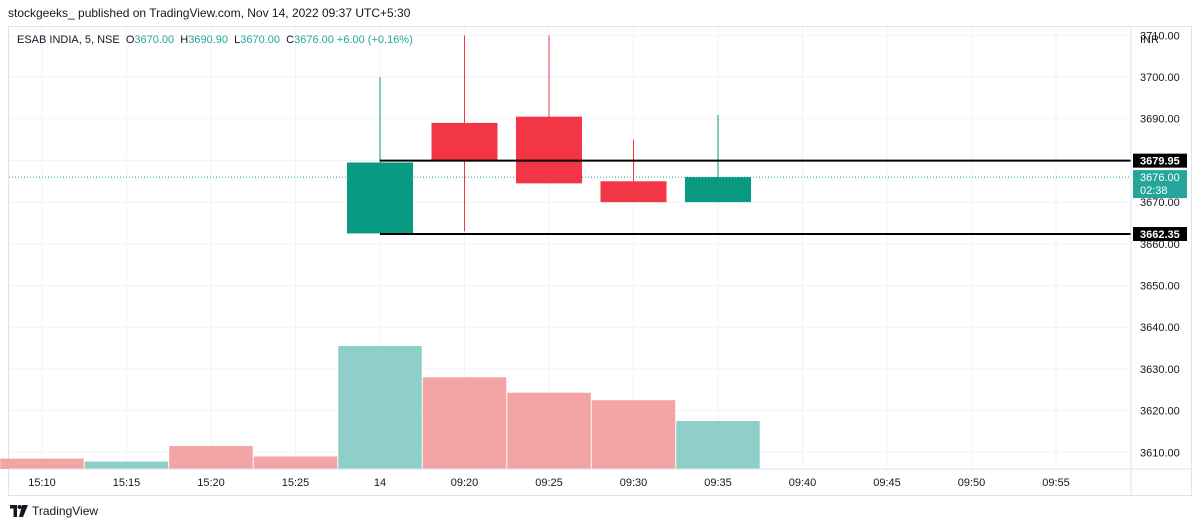 The height and width of the screenshot is (528, 1200). Describe the element at coordinates (1160, 203) in the screenshot. I see `price-tick-label: 3670.00` at that location.